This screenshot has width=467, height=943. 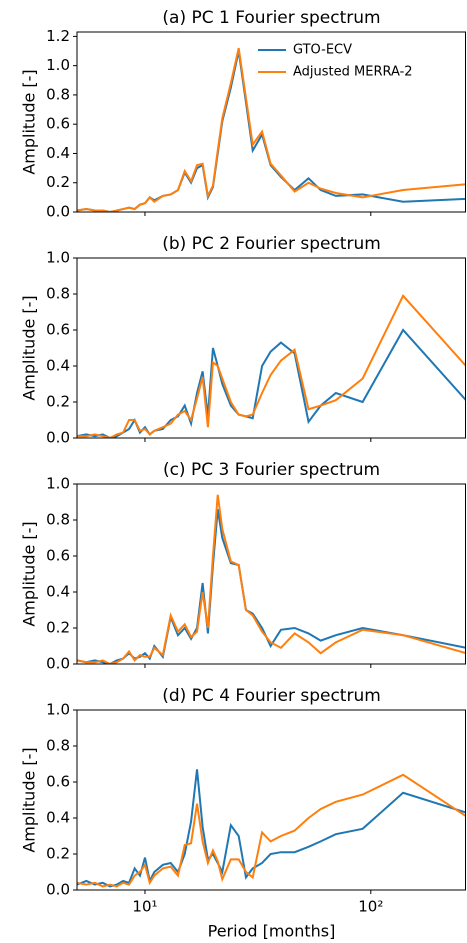 What do you see at coordinates (58, 36) in the screenshot?
I see `y-tick-label: 1.2` at bounding box center [58, 36].